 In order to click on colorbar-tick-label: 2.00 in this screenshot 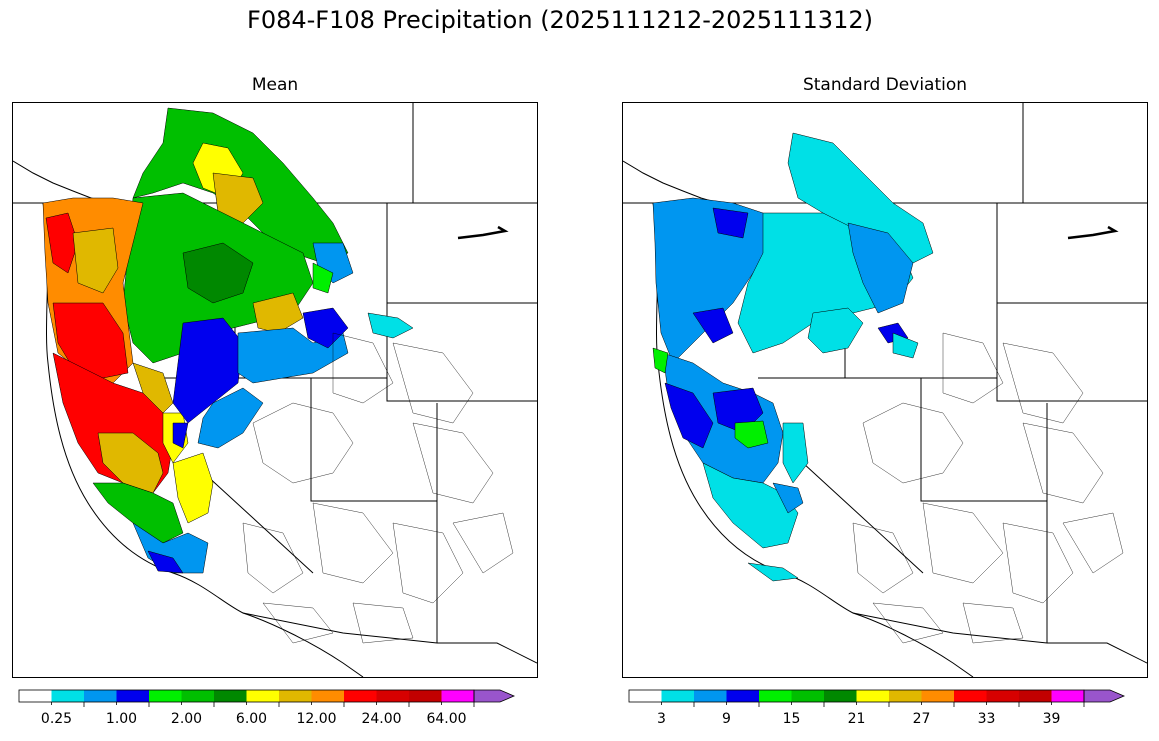, I will do `click(186, 719)`.